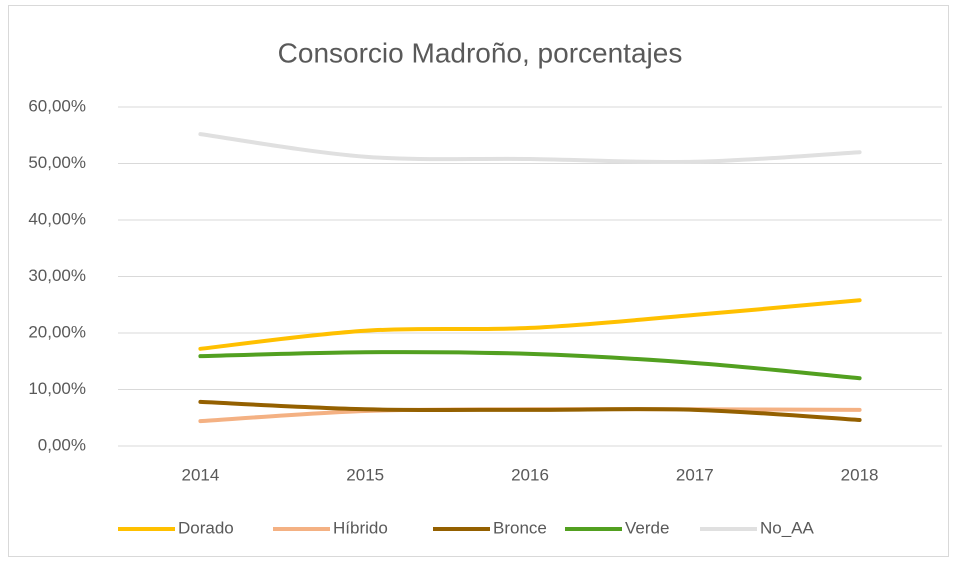  What do you see at coordinates (480, 52) in the screenshot?
I see `chart-title: Consorcio Madroño, porcentajes` at bounding box center [480, 52].